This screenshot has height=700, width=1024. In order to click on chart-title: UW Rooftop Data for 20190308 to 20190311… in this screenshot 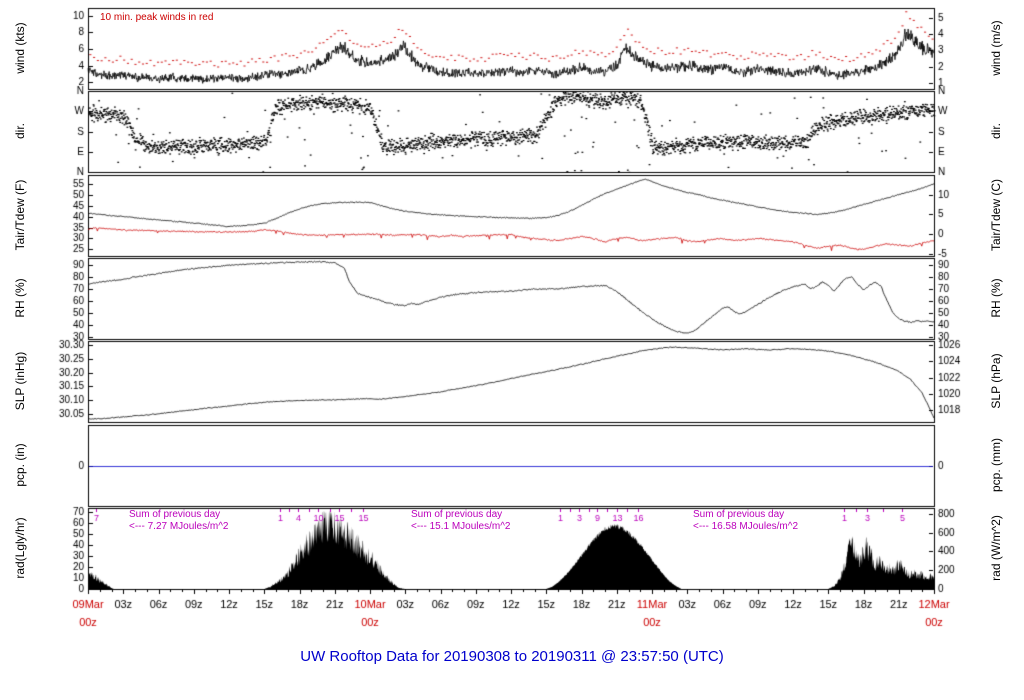, I will do `click(512, 656)`.